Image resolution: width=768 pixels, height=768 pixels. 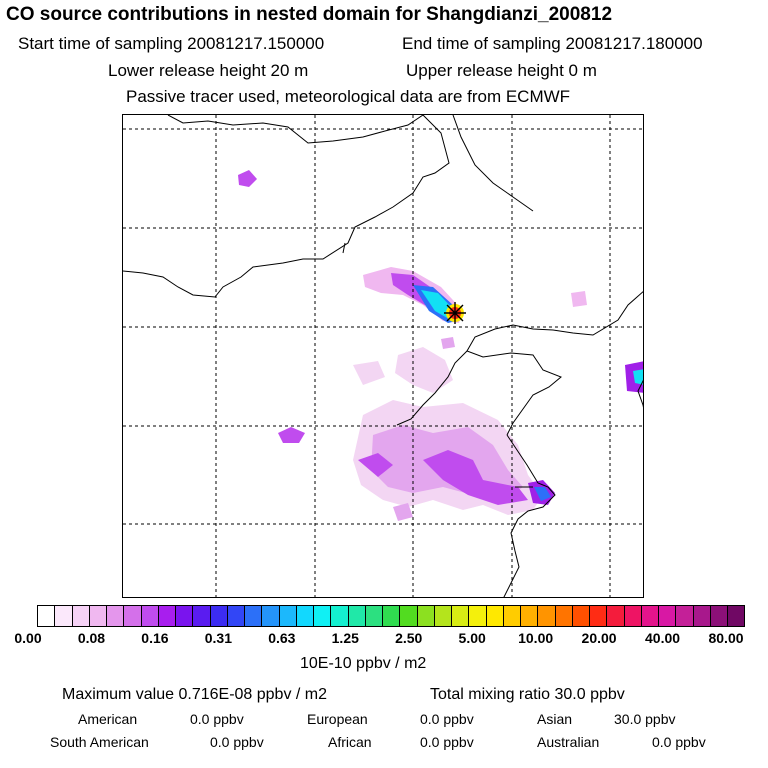 I want to click on color-scale-bar, so click(x=391, y=616).